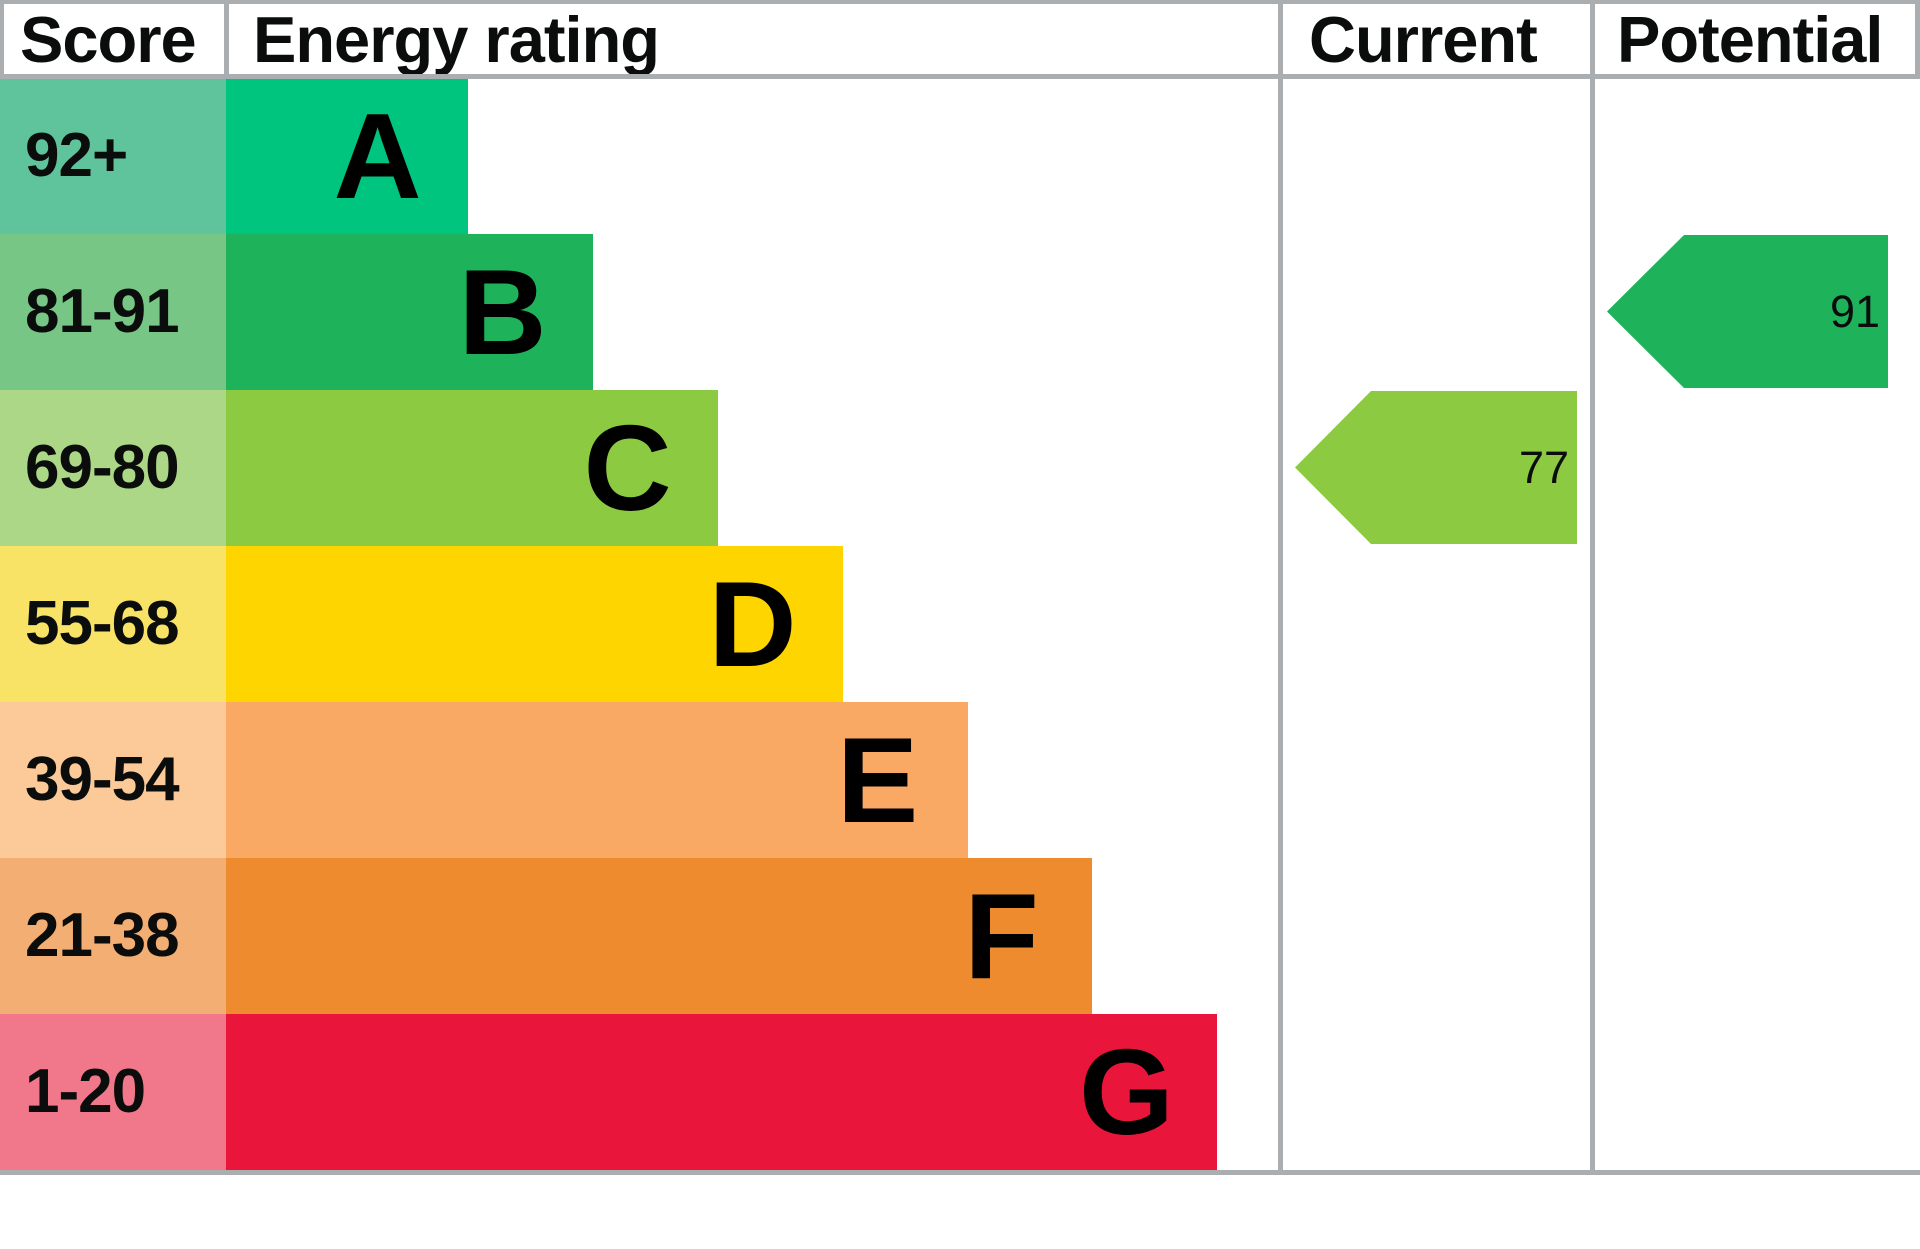 The image size is (1920, 1249). Describe the element at coordinates (1001, 936) in the screenshot. I see `rating-band-letter: F` at that location.